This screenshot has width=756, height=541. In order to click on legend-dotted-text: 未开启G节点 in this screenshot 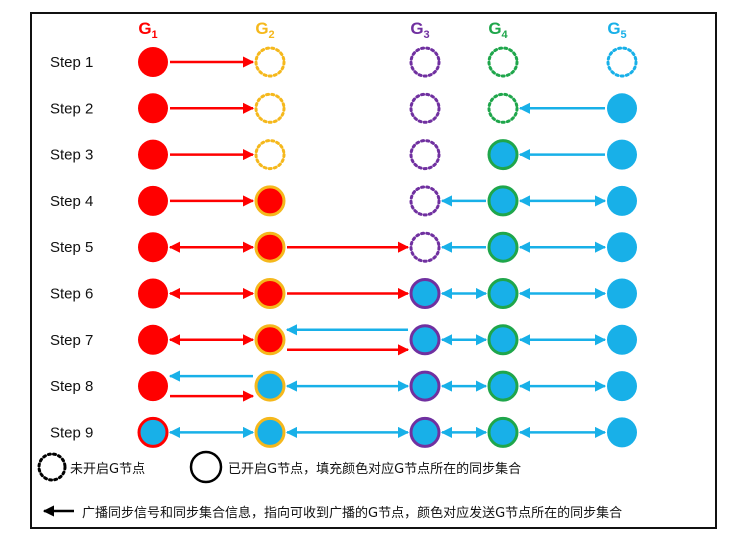, I will do `click(108, 469)`.